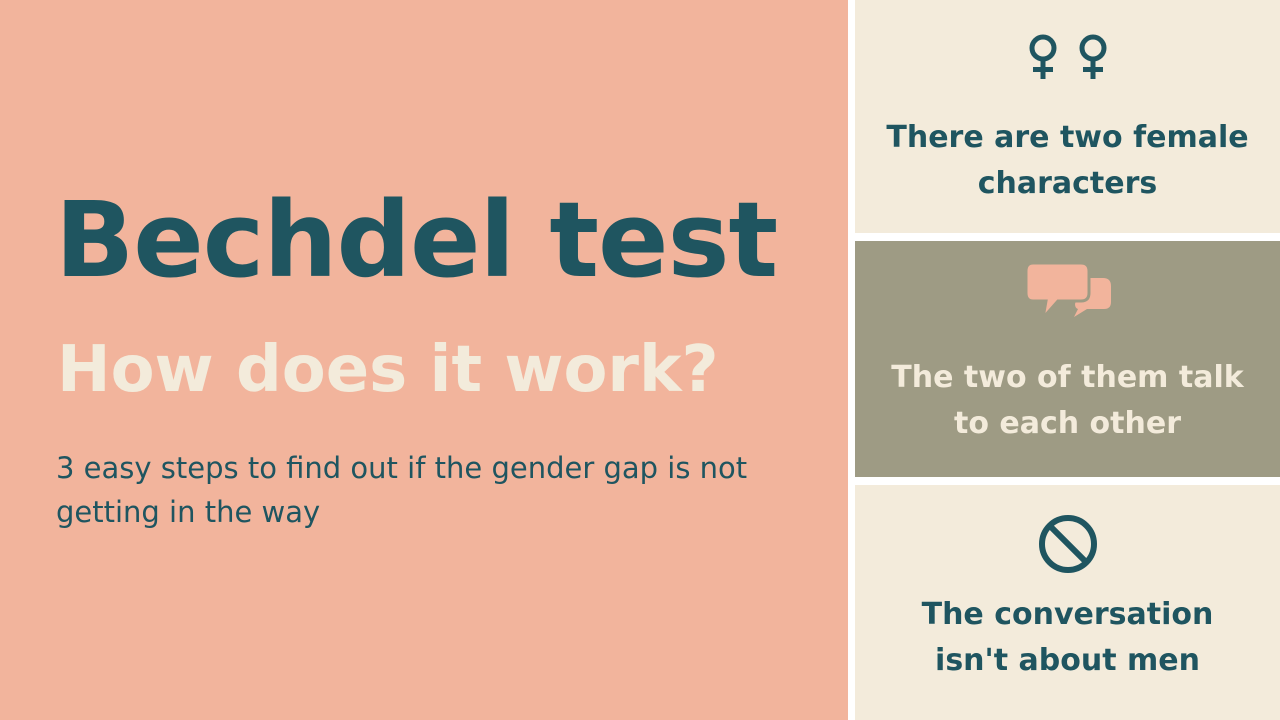 The height and width of the screenshot is (720, 1280). What do you see at coordinates (1067, 57) in the screenshot?
I see `female-symbols-icon-group` at bounding box center [1067, 57].